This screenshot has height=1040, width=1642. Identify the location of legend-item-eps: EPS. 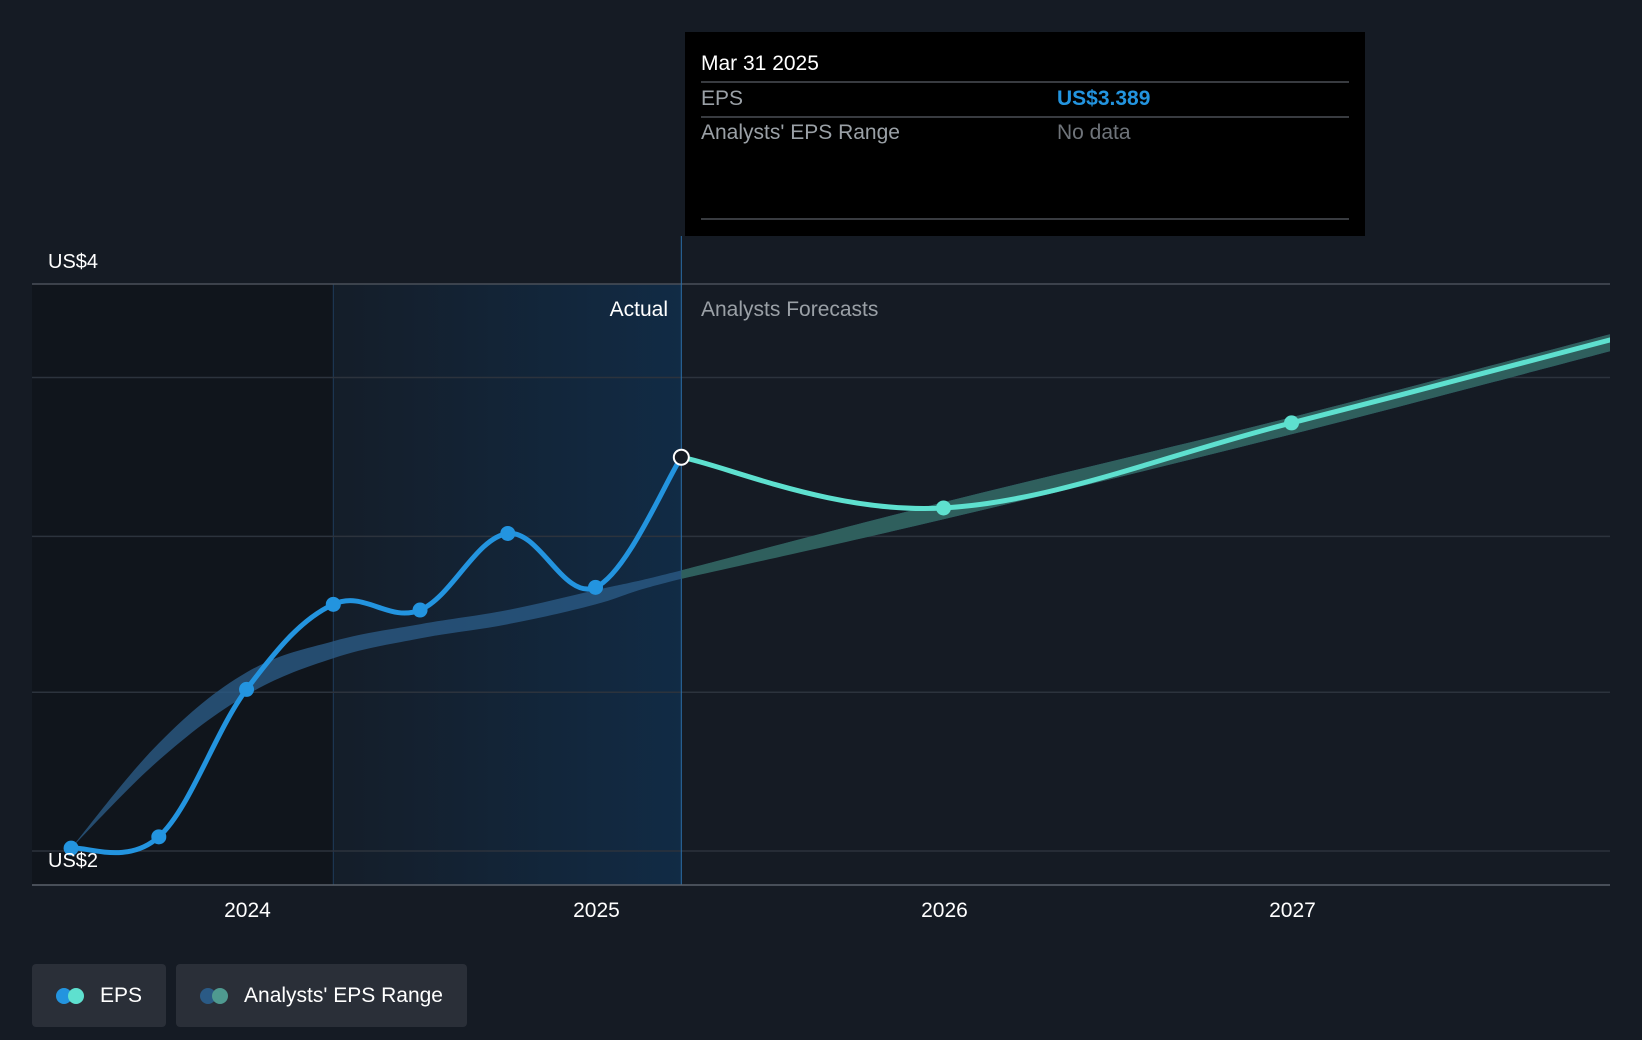
(99, 995).